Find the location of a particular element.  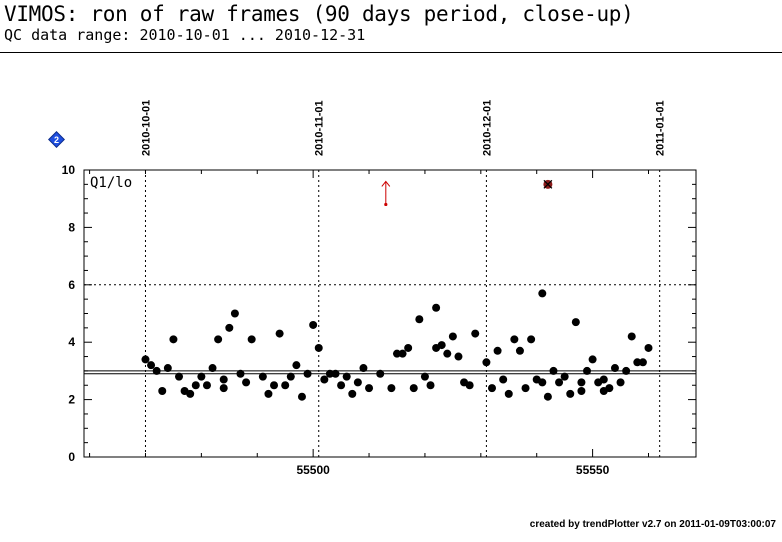

date-marker-label: 2010-10-01 is located at coordinates (146, 128).